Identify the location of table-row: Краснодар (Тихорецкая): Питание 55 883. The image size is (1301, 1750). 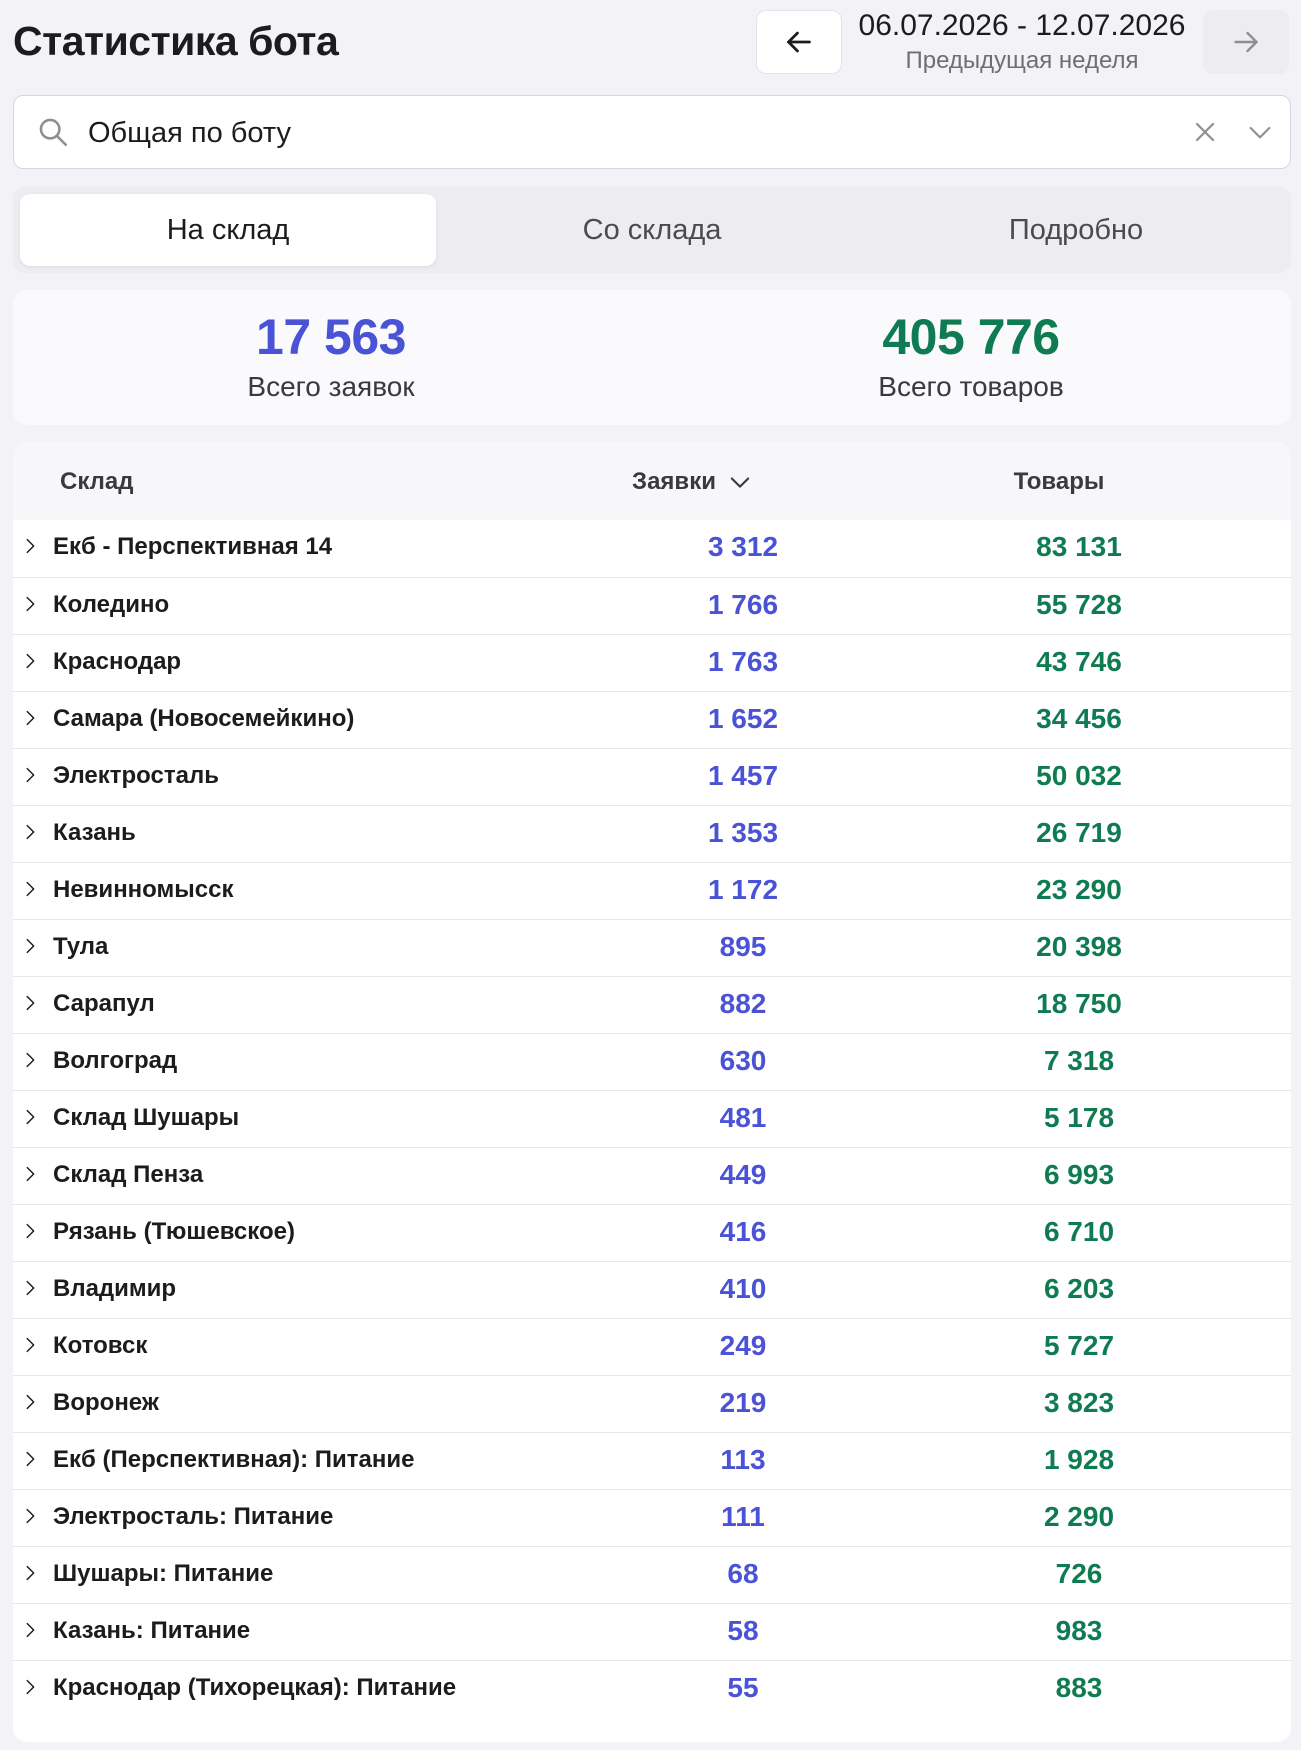
(652, 1688).